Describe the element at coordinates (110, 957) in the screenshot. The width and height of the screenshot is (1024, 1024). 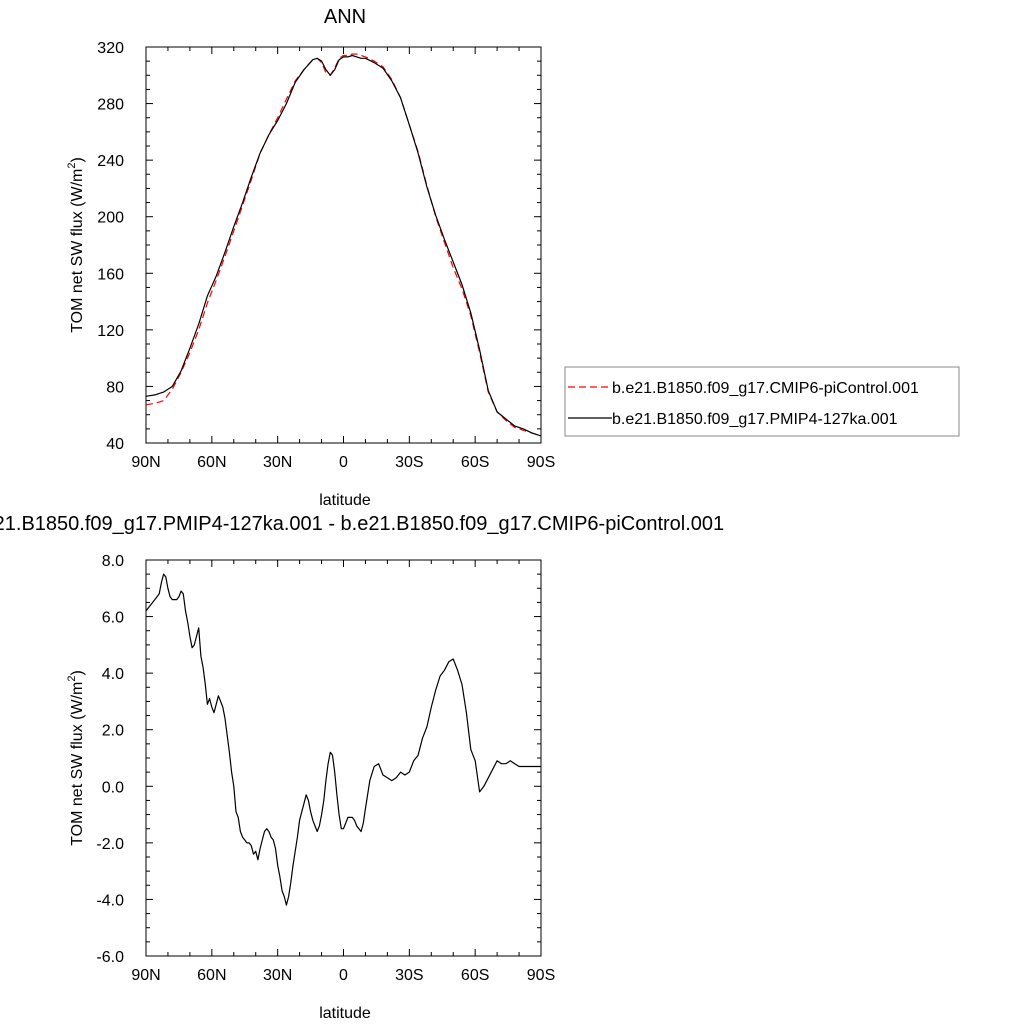
I see `bottom-y-tick-label: -6.0` at that location.